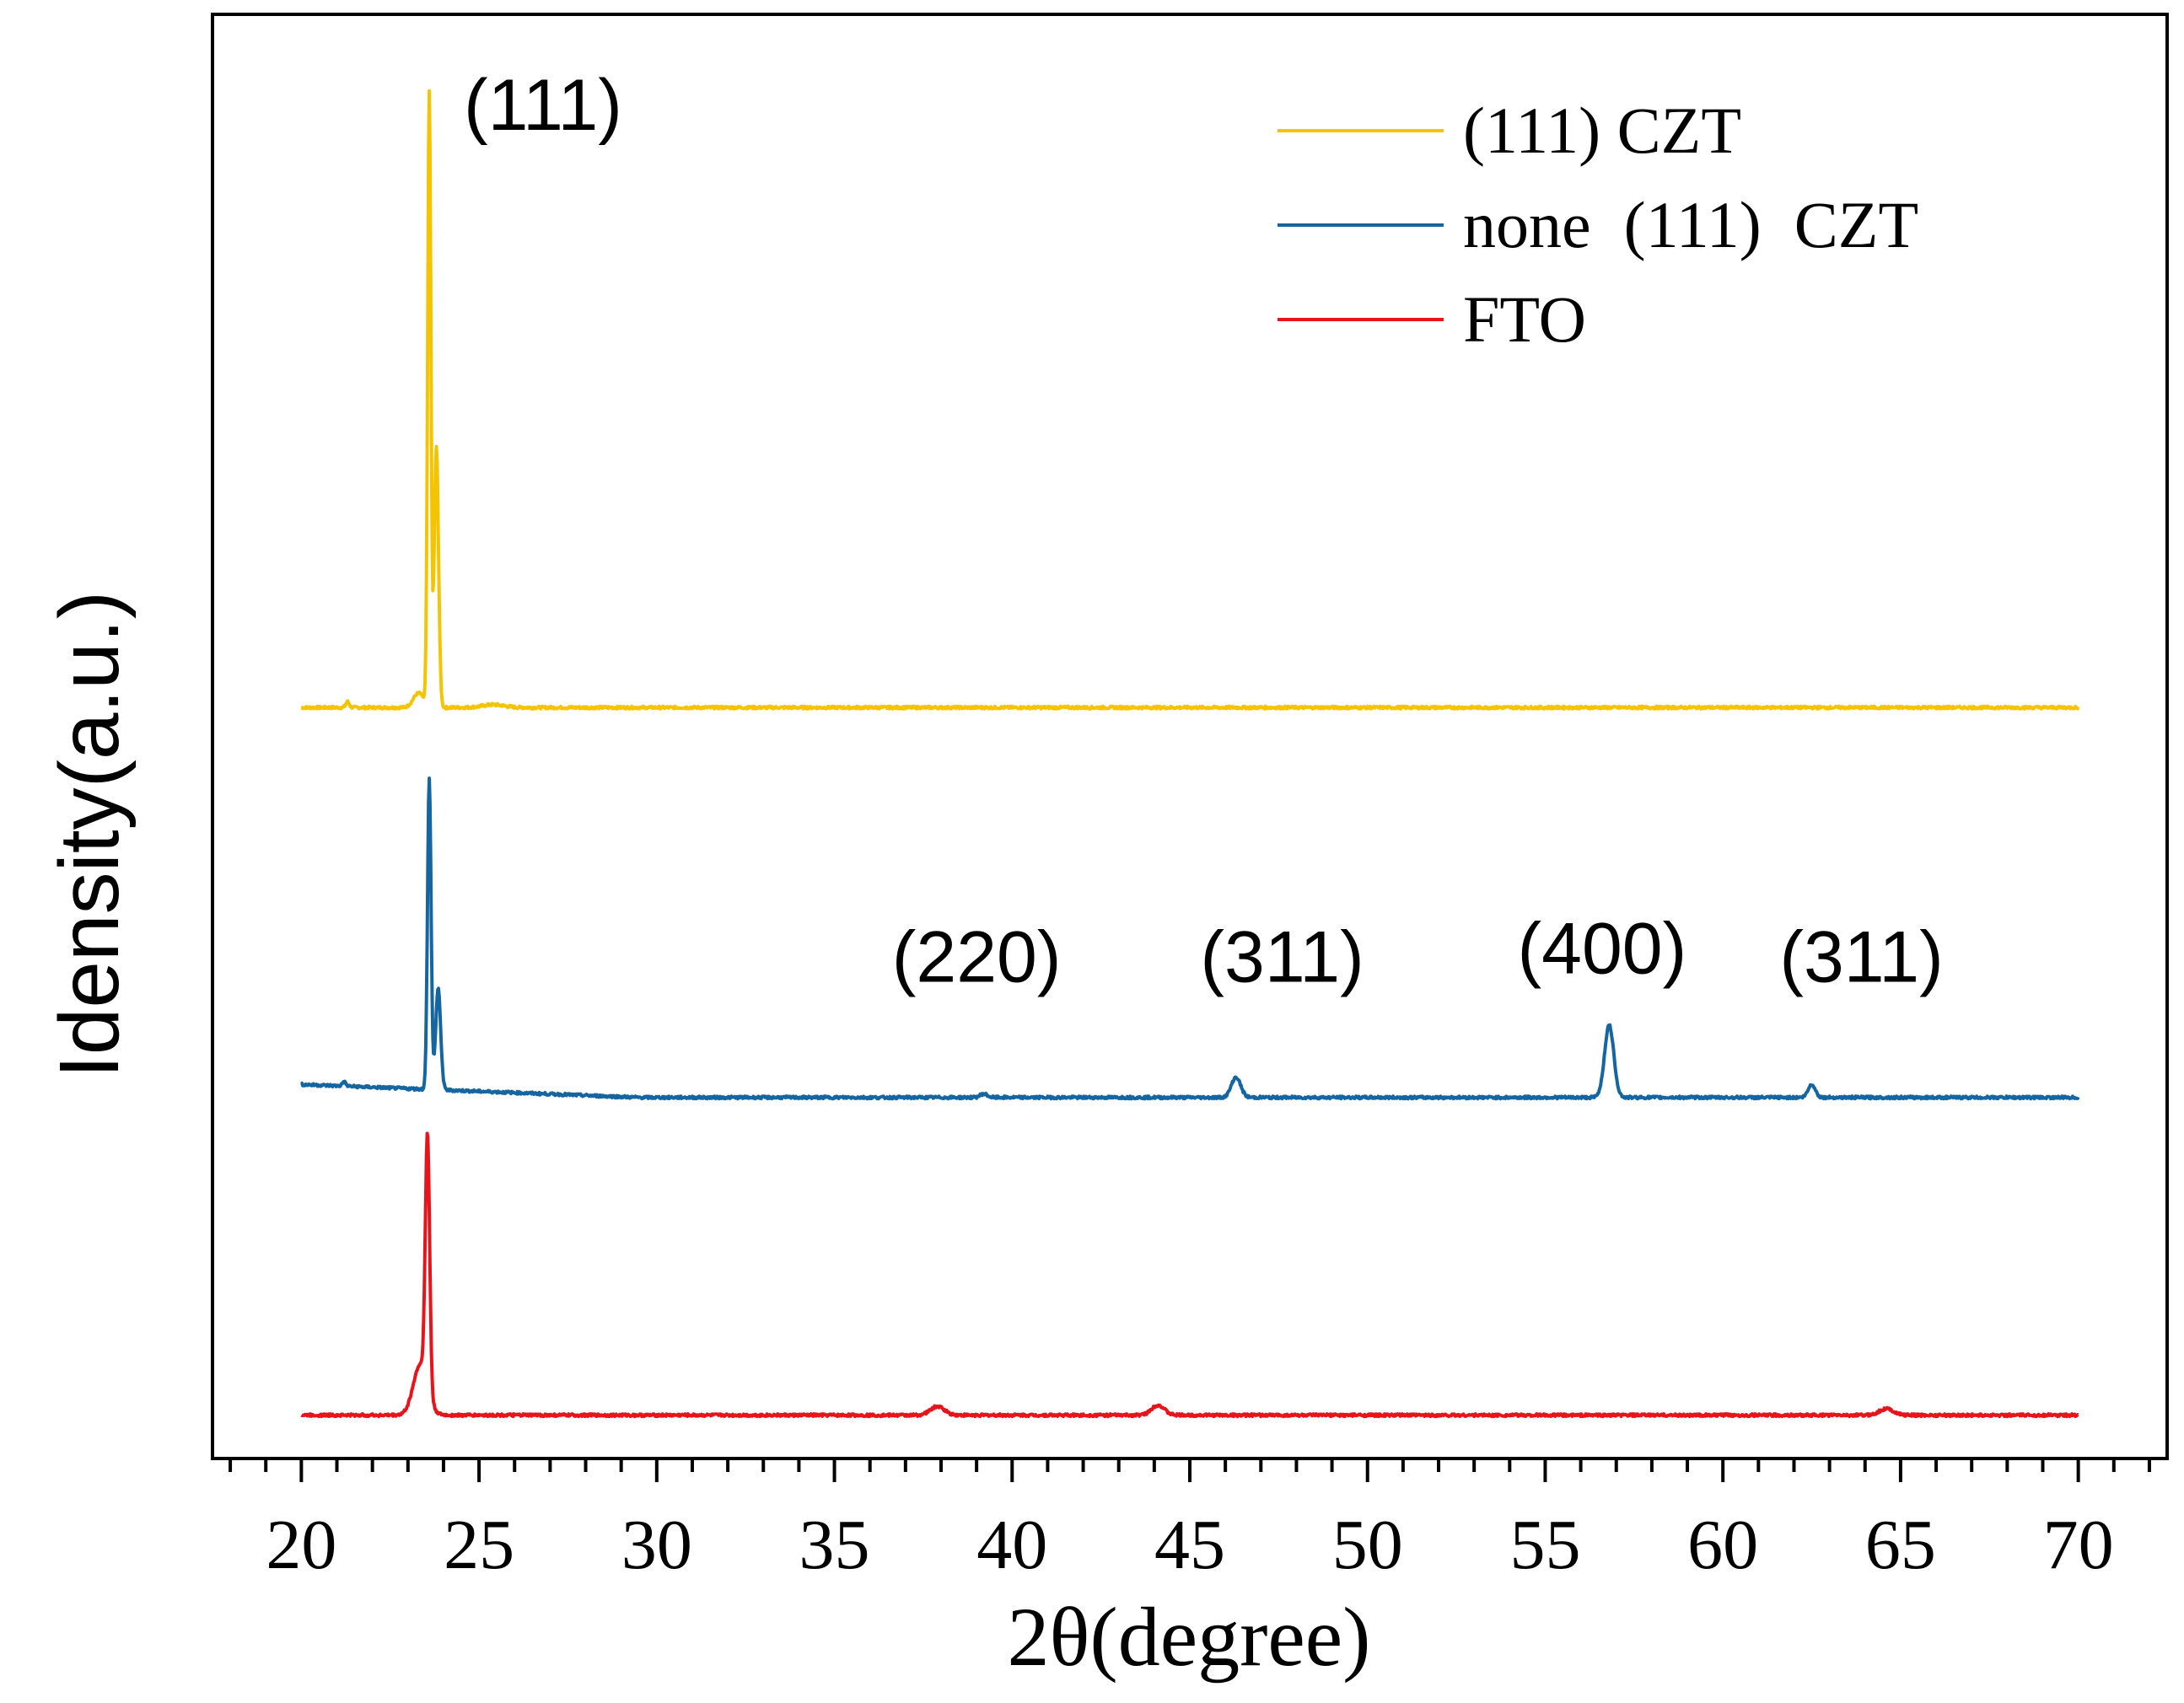 Image resolution: width=2184 pixels, height=1703 pixels. I want to click on peak-annotation: (111), so click(543, 106).